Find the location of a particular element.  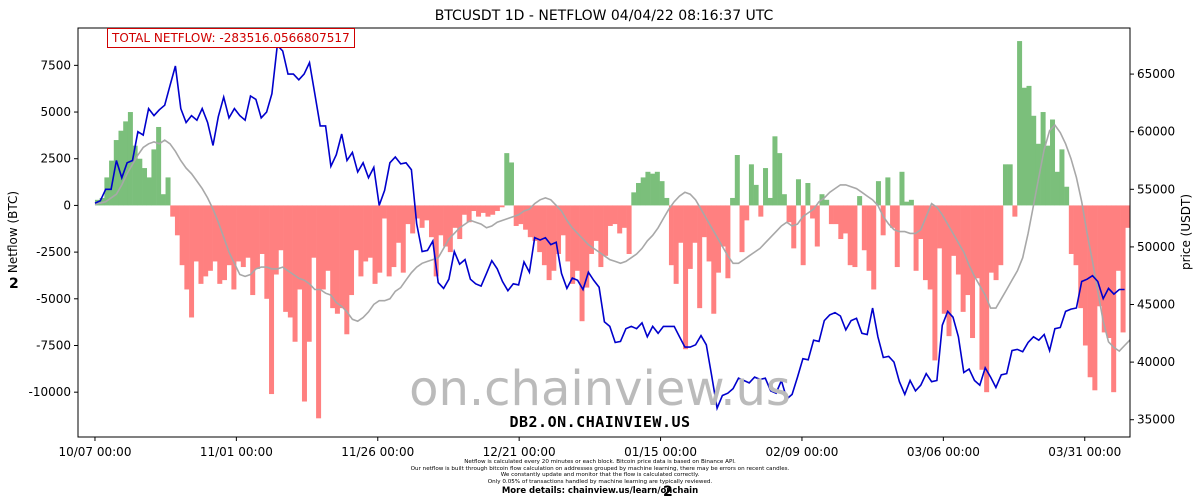

right-tick-label: 45000 is located at coordinates (1156, 305).